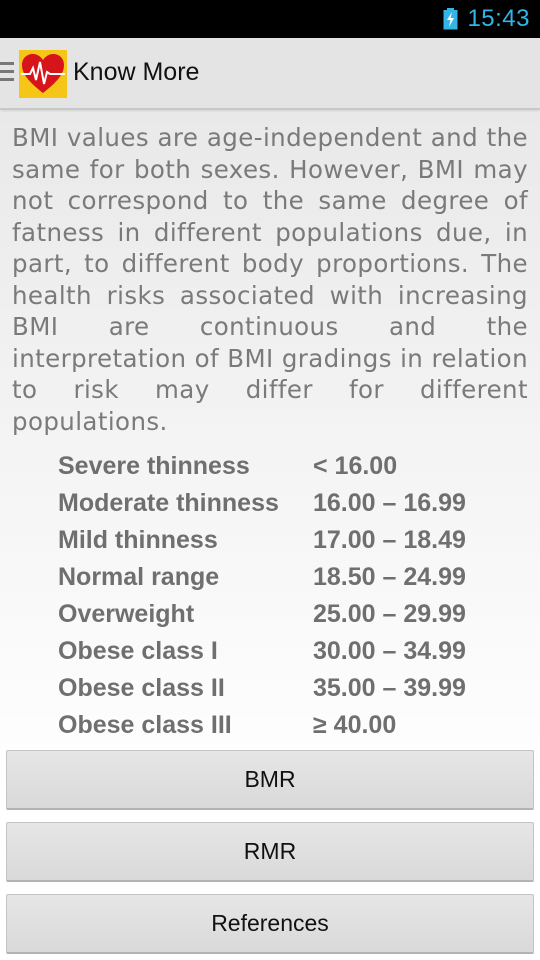 Image resolution: width=540 pixels, height=960 pixels. What do you see at coordinates (145, 725) in the screenshot?
I see `bmi-category: Obese class III` at bounding box center [145, 725].